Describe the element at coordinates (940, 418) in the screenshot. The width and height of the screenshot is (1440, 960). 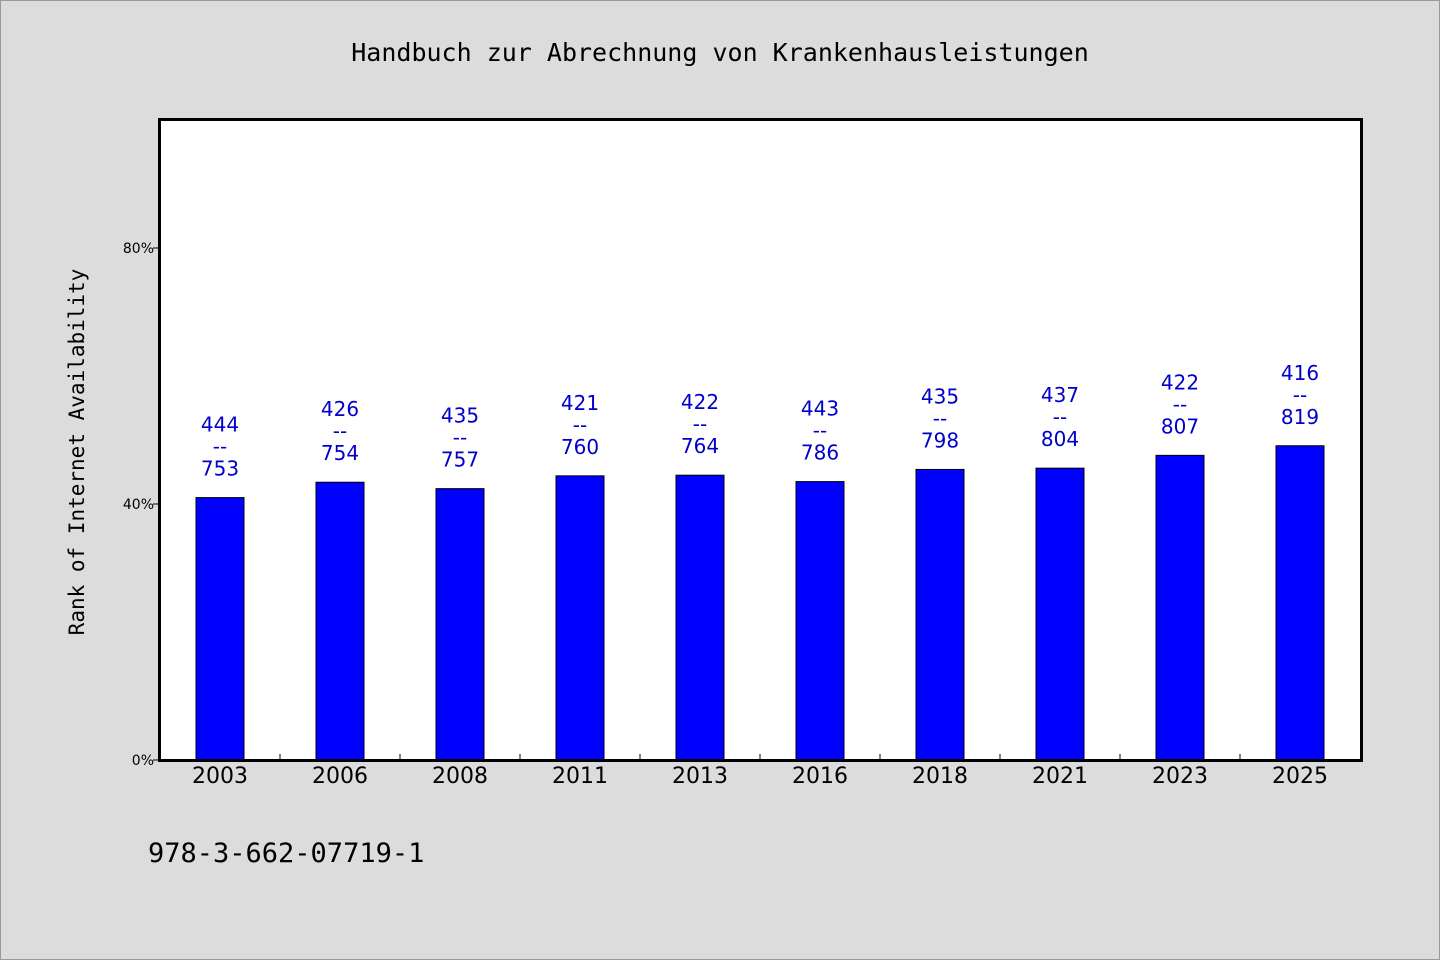
I see `data-label-sep-2018: --` at that location.